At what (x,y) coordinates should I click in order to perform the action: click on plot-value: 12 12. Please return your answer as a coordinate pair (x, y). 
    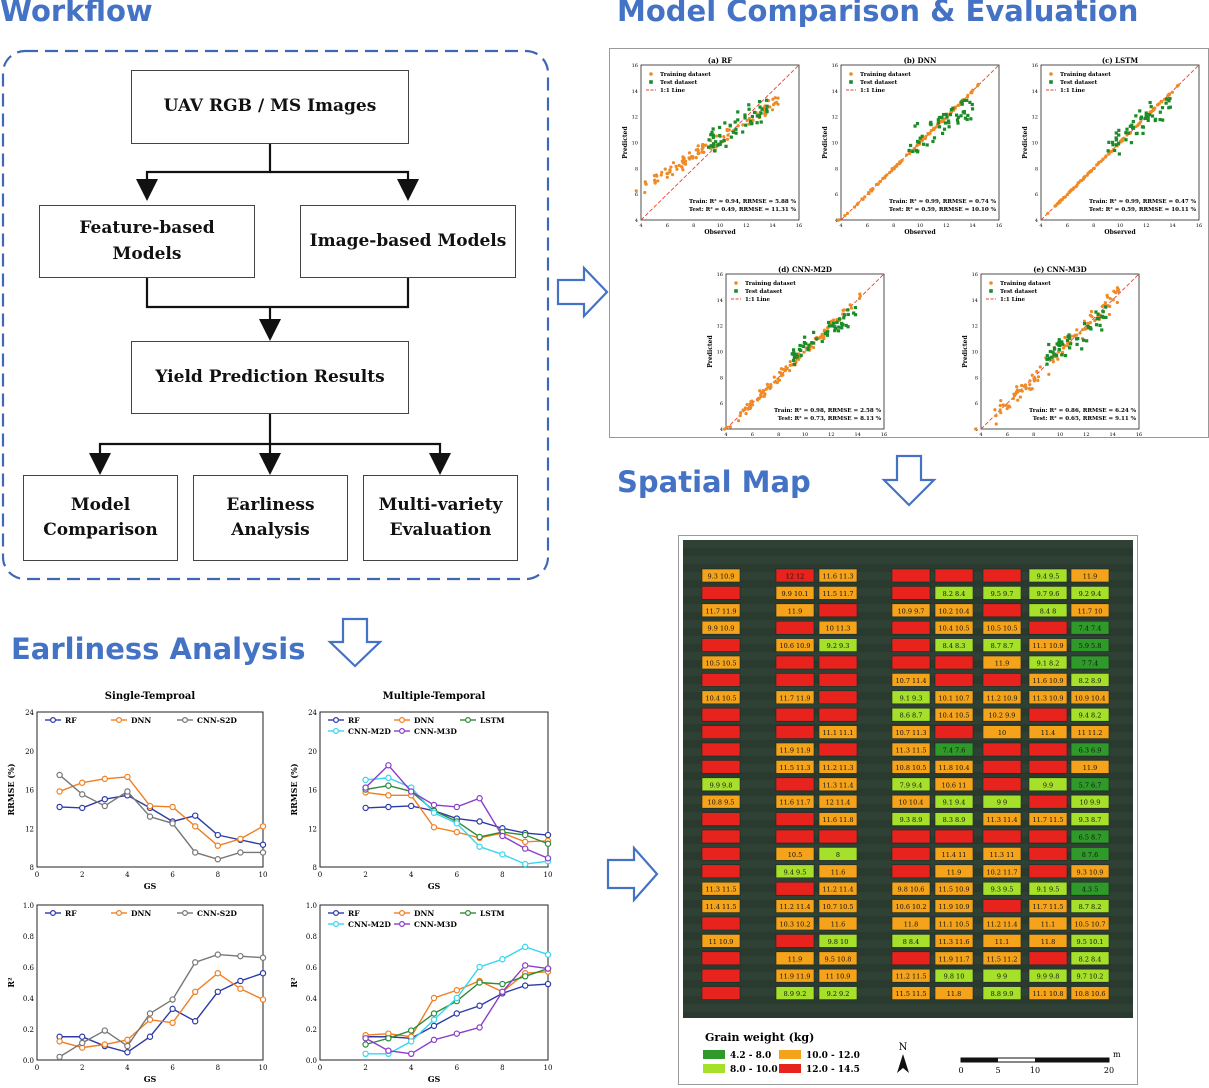
    Looking at the image, I should click on (795, 577).